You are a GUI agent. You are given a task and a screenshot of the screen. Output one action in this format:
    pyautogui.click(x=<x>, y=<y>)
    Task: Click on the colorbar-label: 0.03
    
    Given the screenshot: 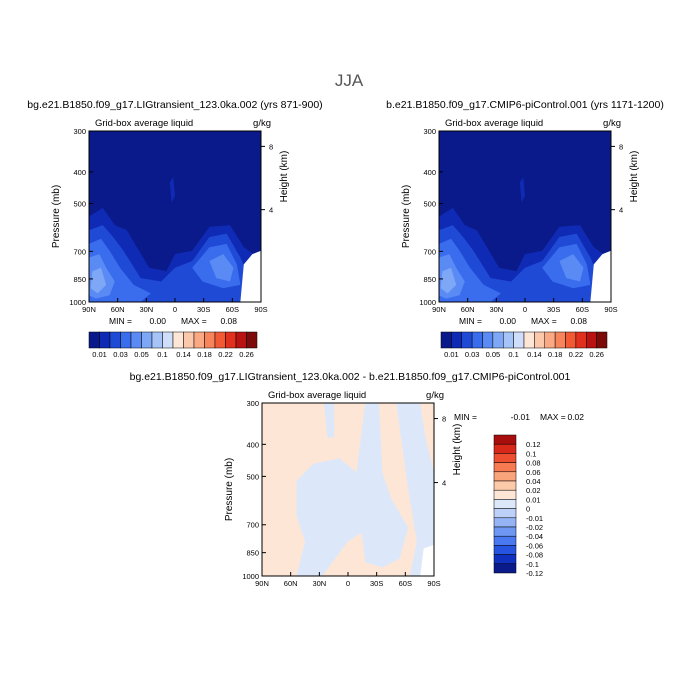 What is the action you would take?
    pyautogui.click(x=472, y=354)
    